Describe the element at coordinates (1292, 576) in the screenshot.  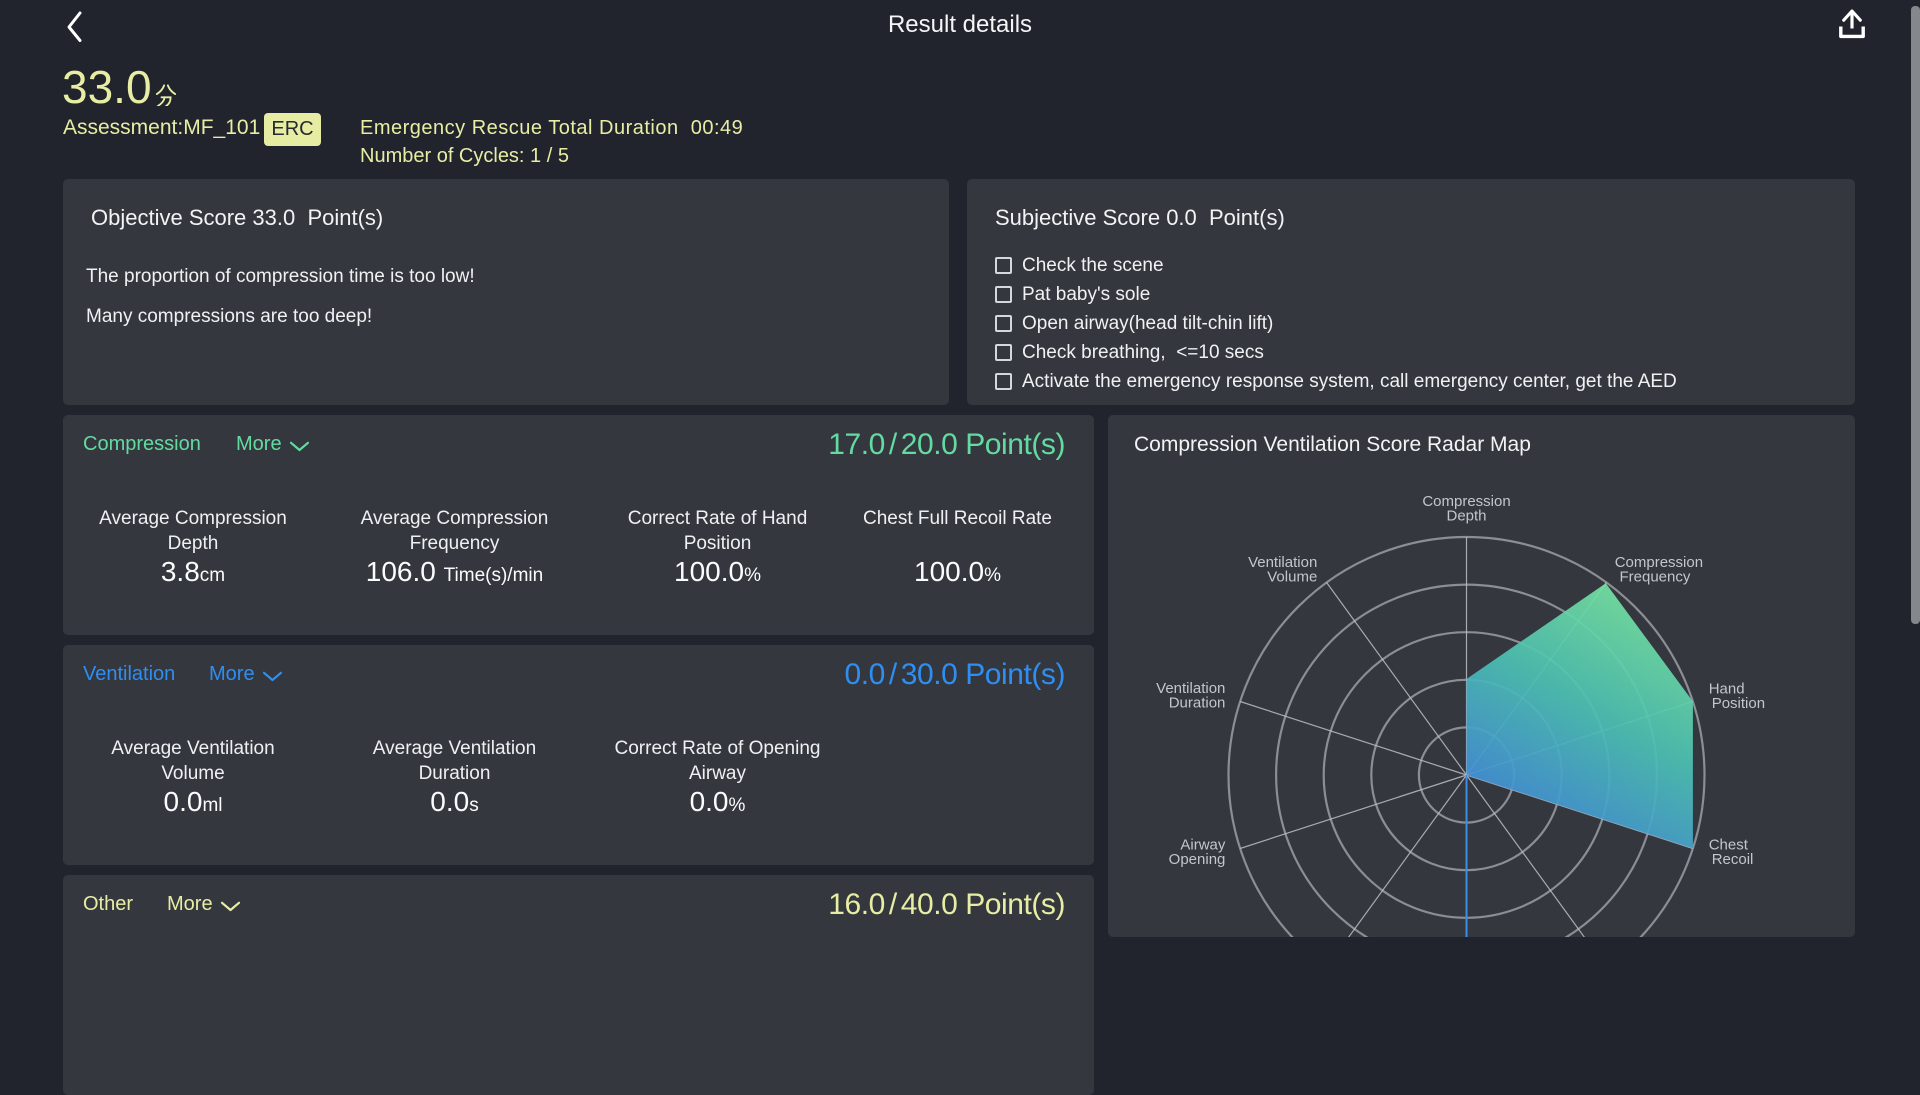
I see `svg-text: Volume` at that location.